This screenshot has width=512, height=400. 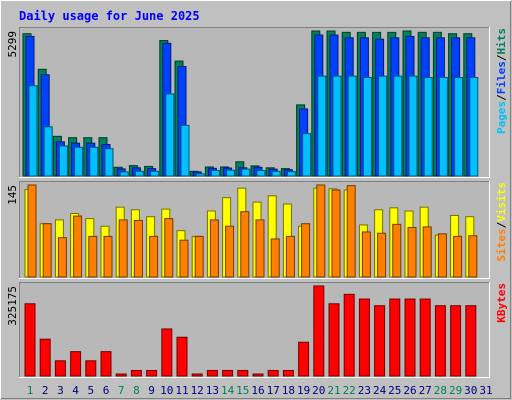 I want to click on legend-kbytes: KBytes, so click(x=501, y=303).